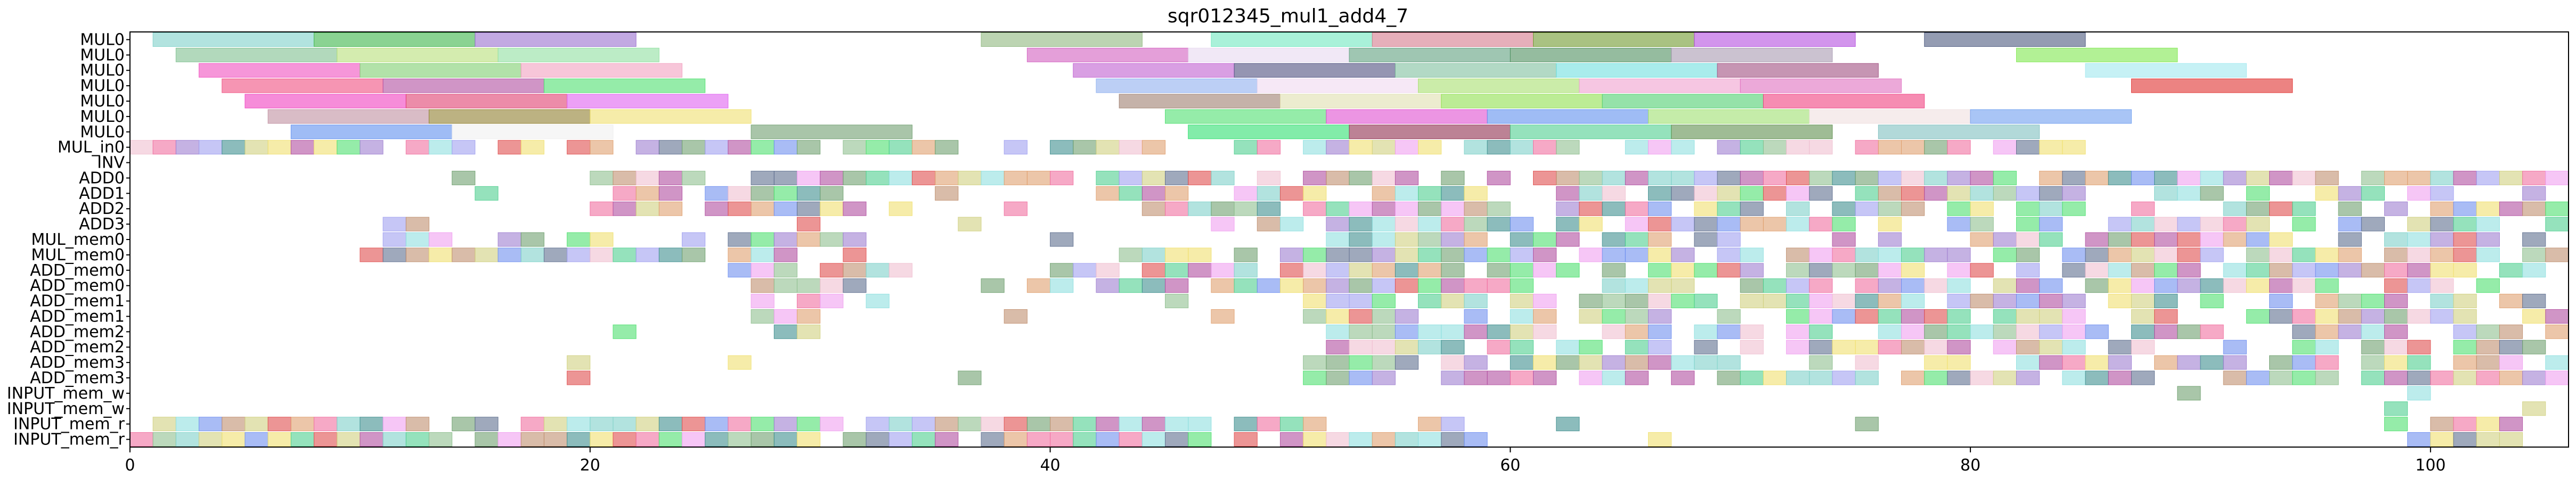 The image size is (2576, 479). What do you see at coordinates (1288, 16) in the screenshot?
I see `chart-title: sqr012345_mul1_add4_7` at bounding box center [1288, 16].